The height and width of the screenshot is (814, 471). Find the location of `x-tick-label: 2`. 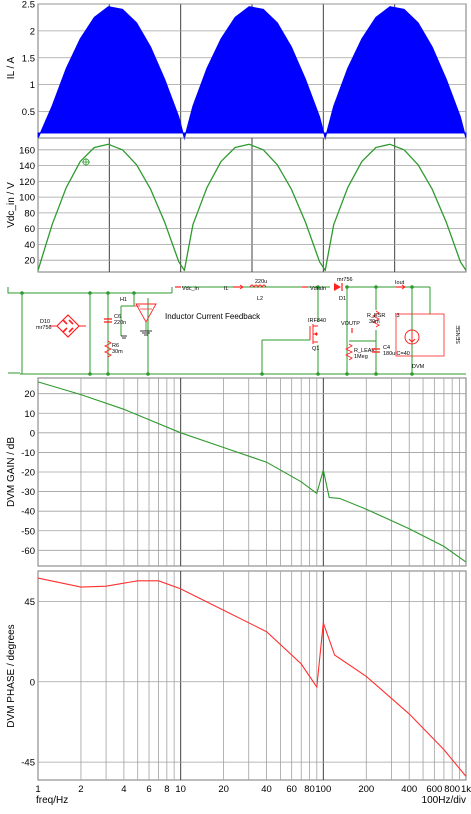

x-tick-label: 2 is located at coordinates (80, 789).